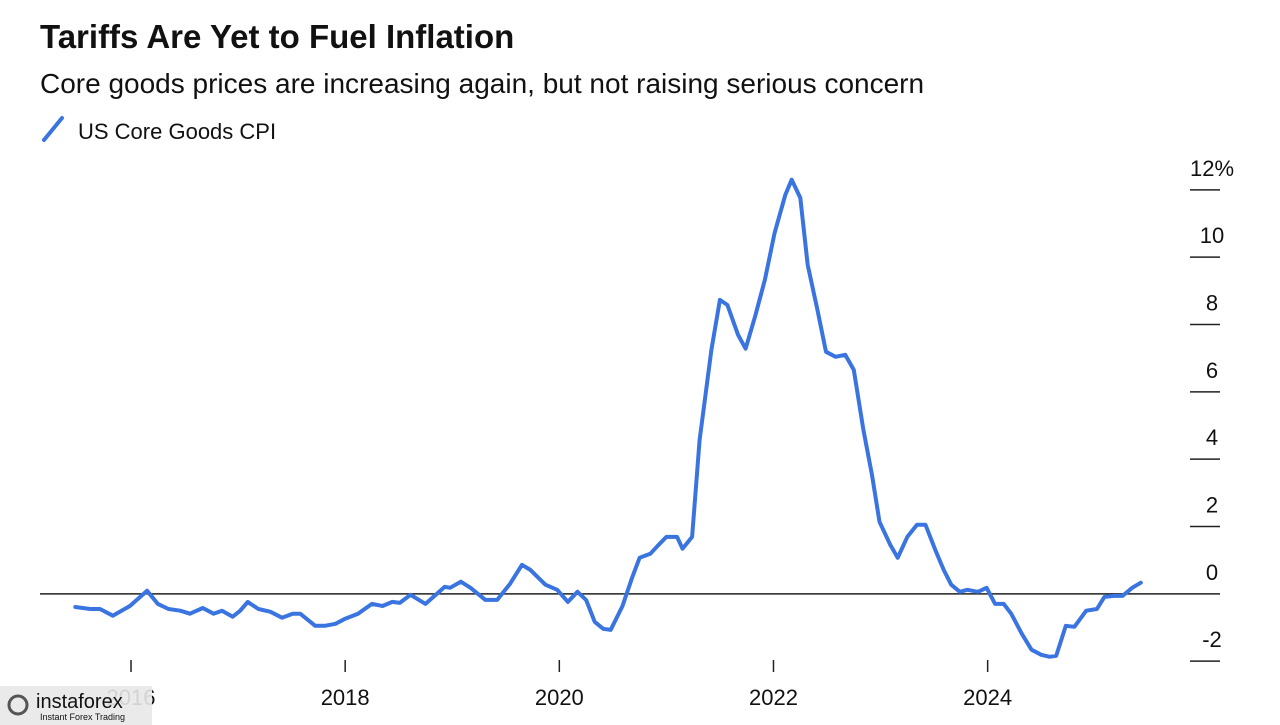 The image size is (1280, 725). Describe the element at coordinates (82, 717) in the screenshot. I see `watermark-tagline: Instant Forex Trading` at that location.